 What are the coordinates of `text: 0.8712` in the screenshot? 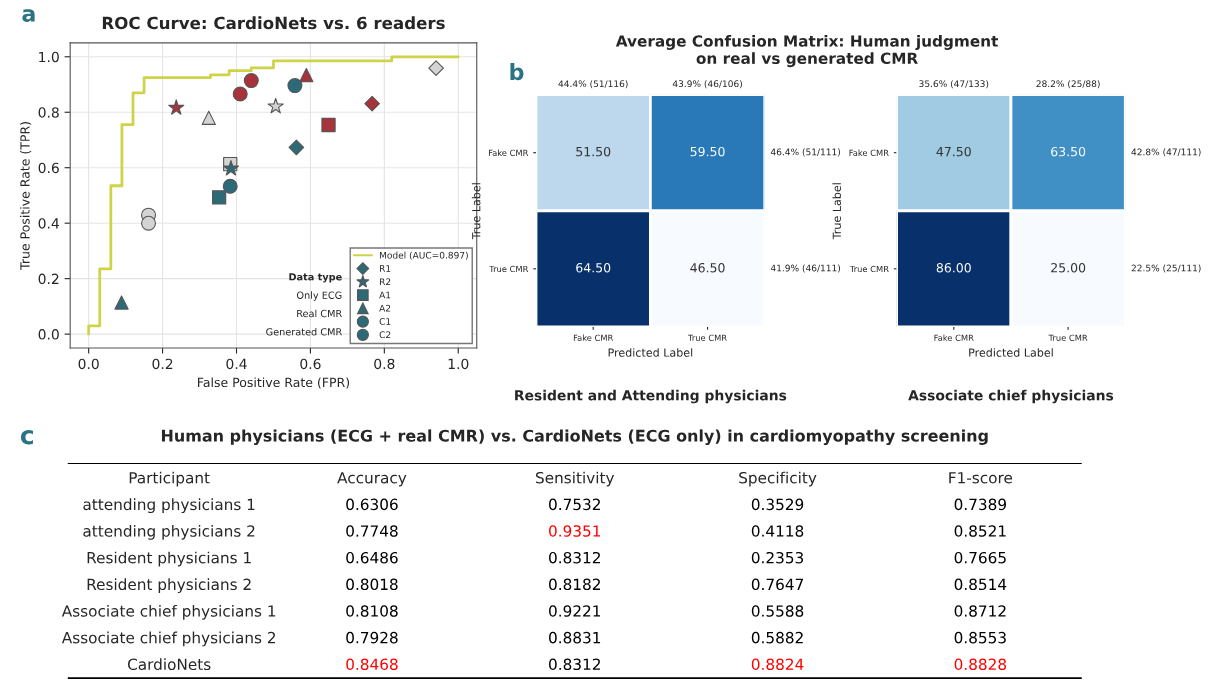 It's located at (980, 611).